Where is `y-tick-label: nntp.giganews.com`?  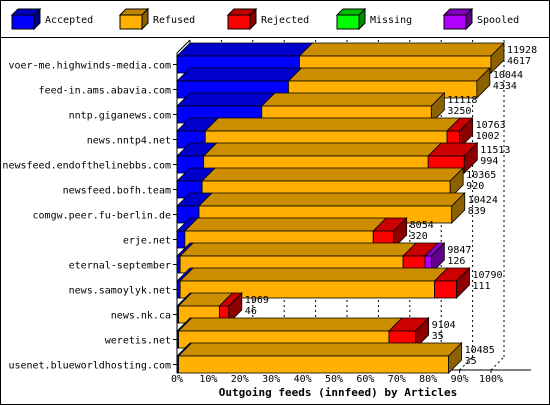
y-tick-label: nntp.giganews.com is located at coordinates (120, 116).